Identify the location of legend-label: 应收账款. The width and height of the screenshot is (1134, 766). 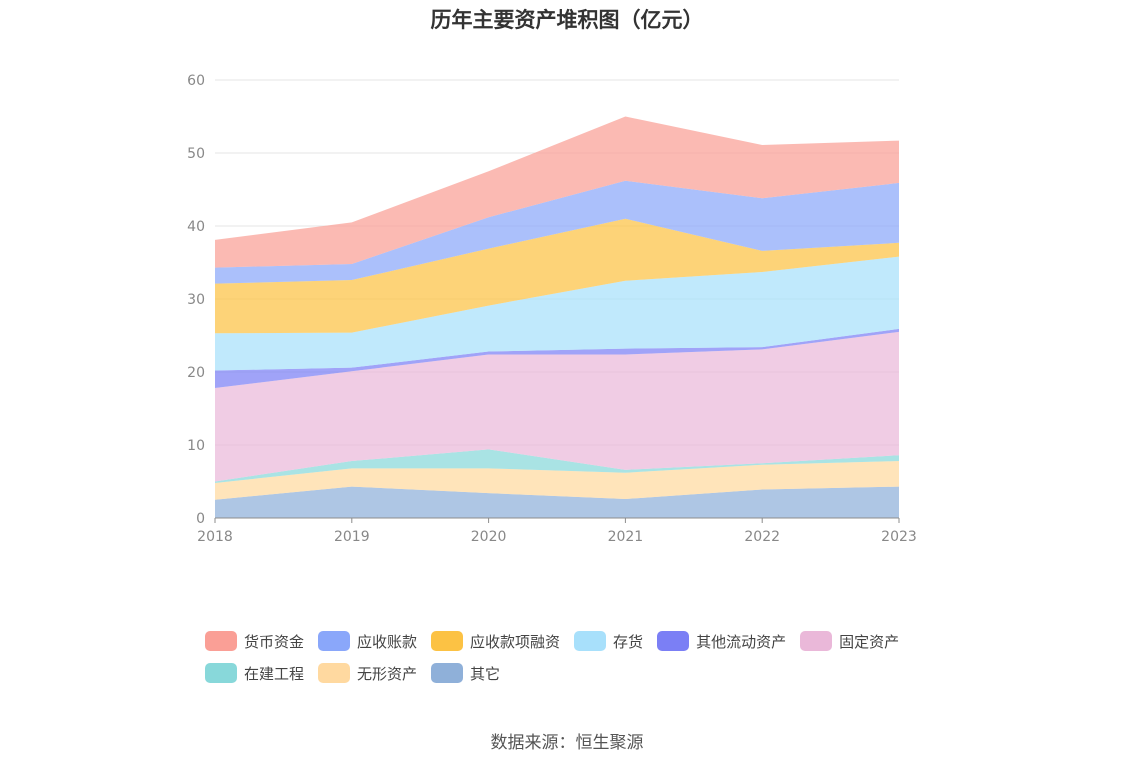
(387, 641).